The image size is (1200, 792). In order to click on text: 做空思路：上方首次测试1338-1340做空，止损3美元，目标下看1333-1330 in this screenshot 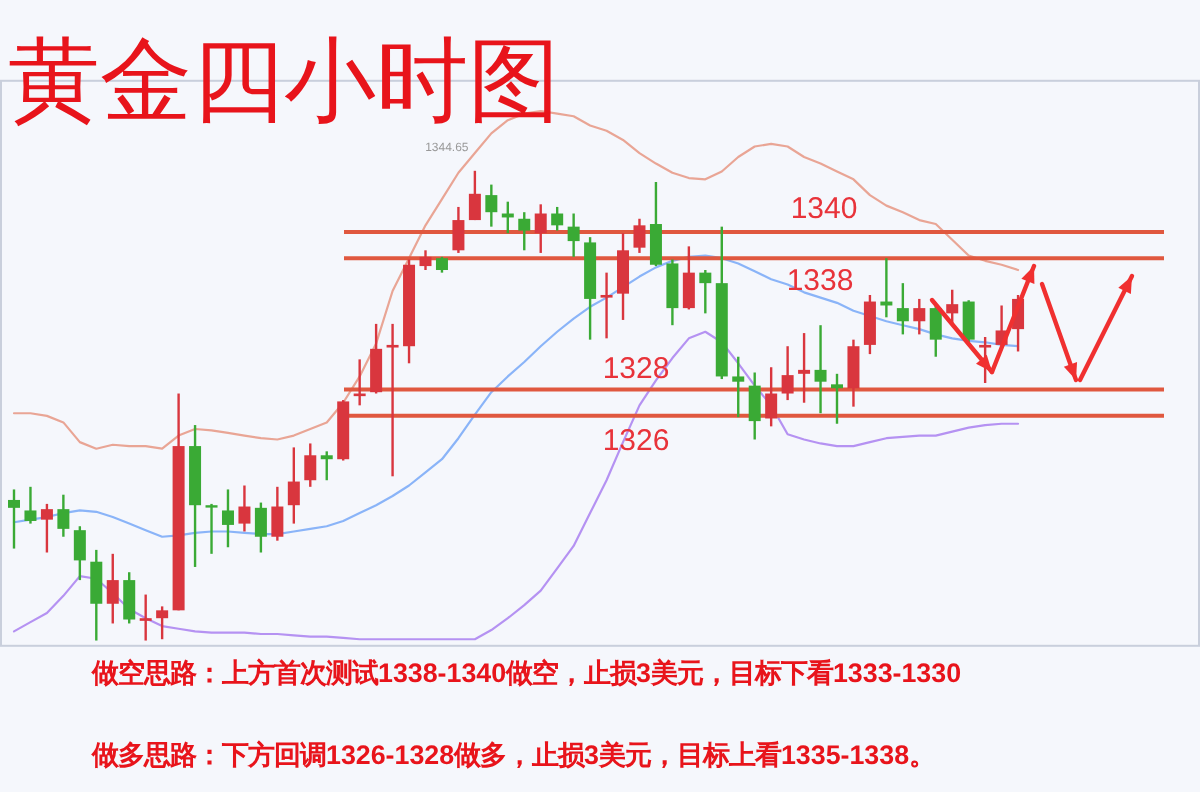, I will do `click(526, 673)`.